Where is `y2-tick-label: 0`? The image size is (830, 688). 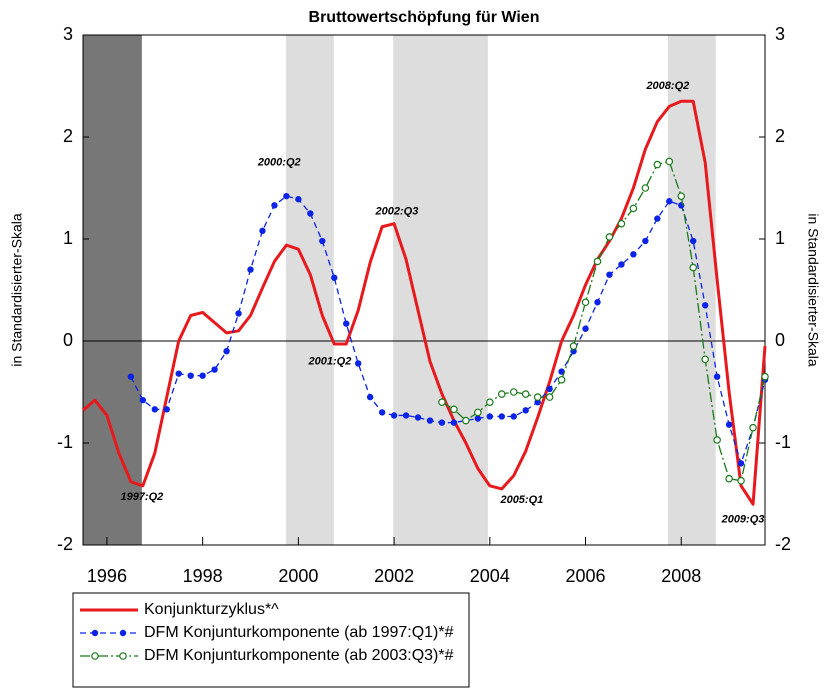
y2-tick-label: 0 is located at coordinates (780, 340).